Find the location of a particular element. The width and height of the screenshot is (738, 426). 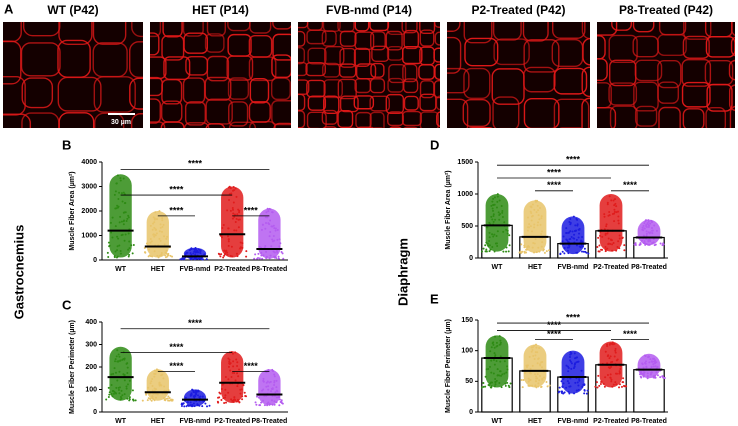

panel-label: C is located at coordinates (67, 304).